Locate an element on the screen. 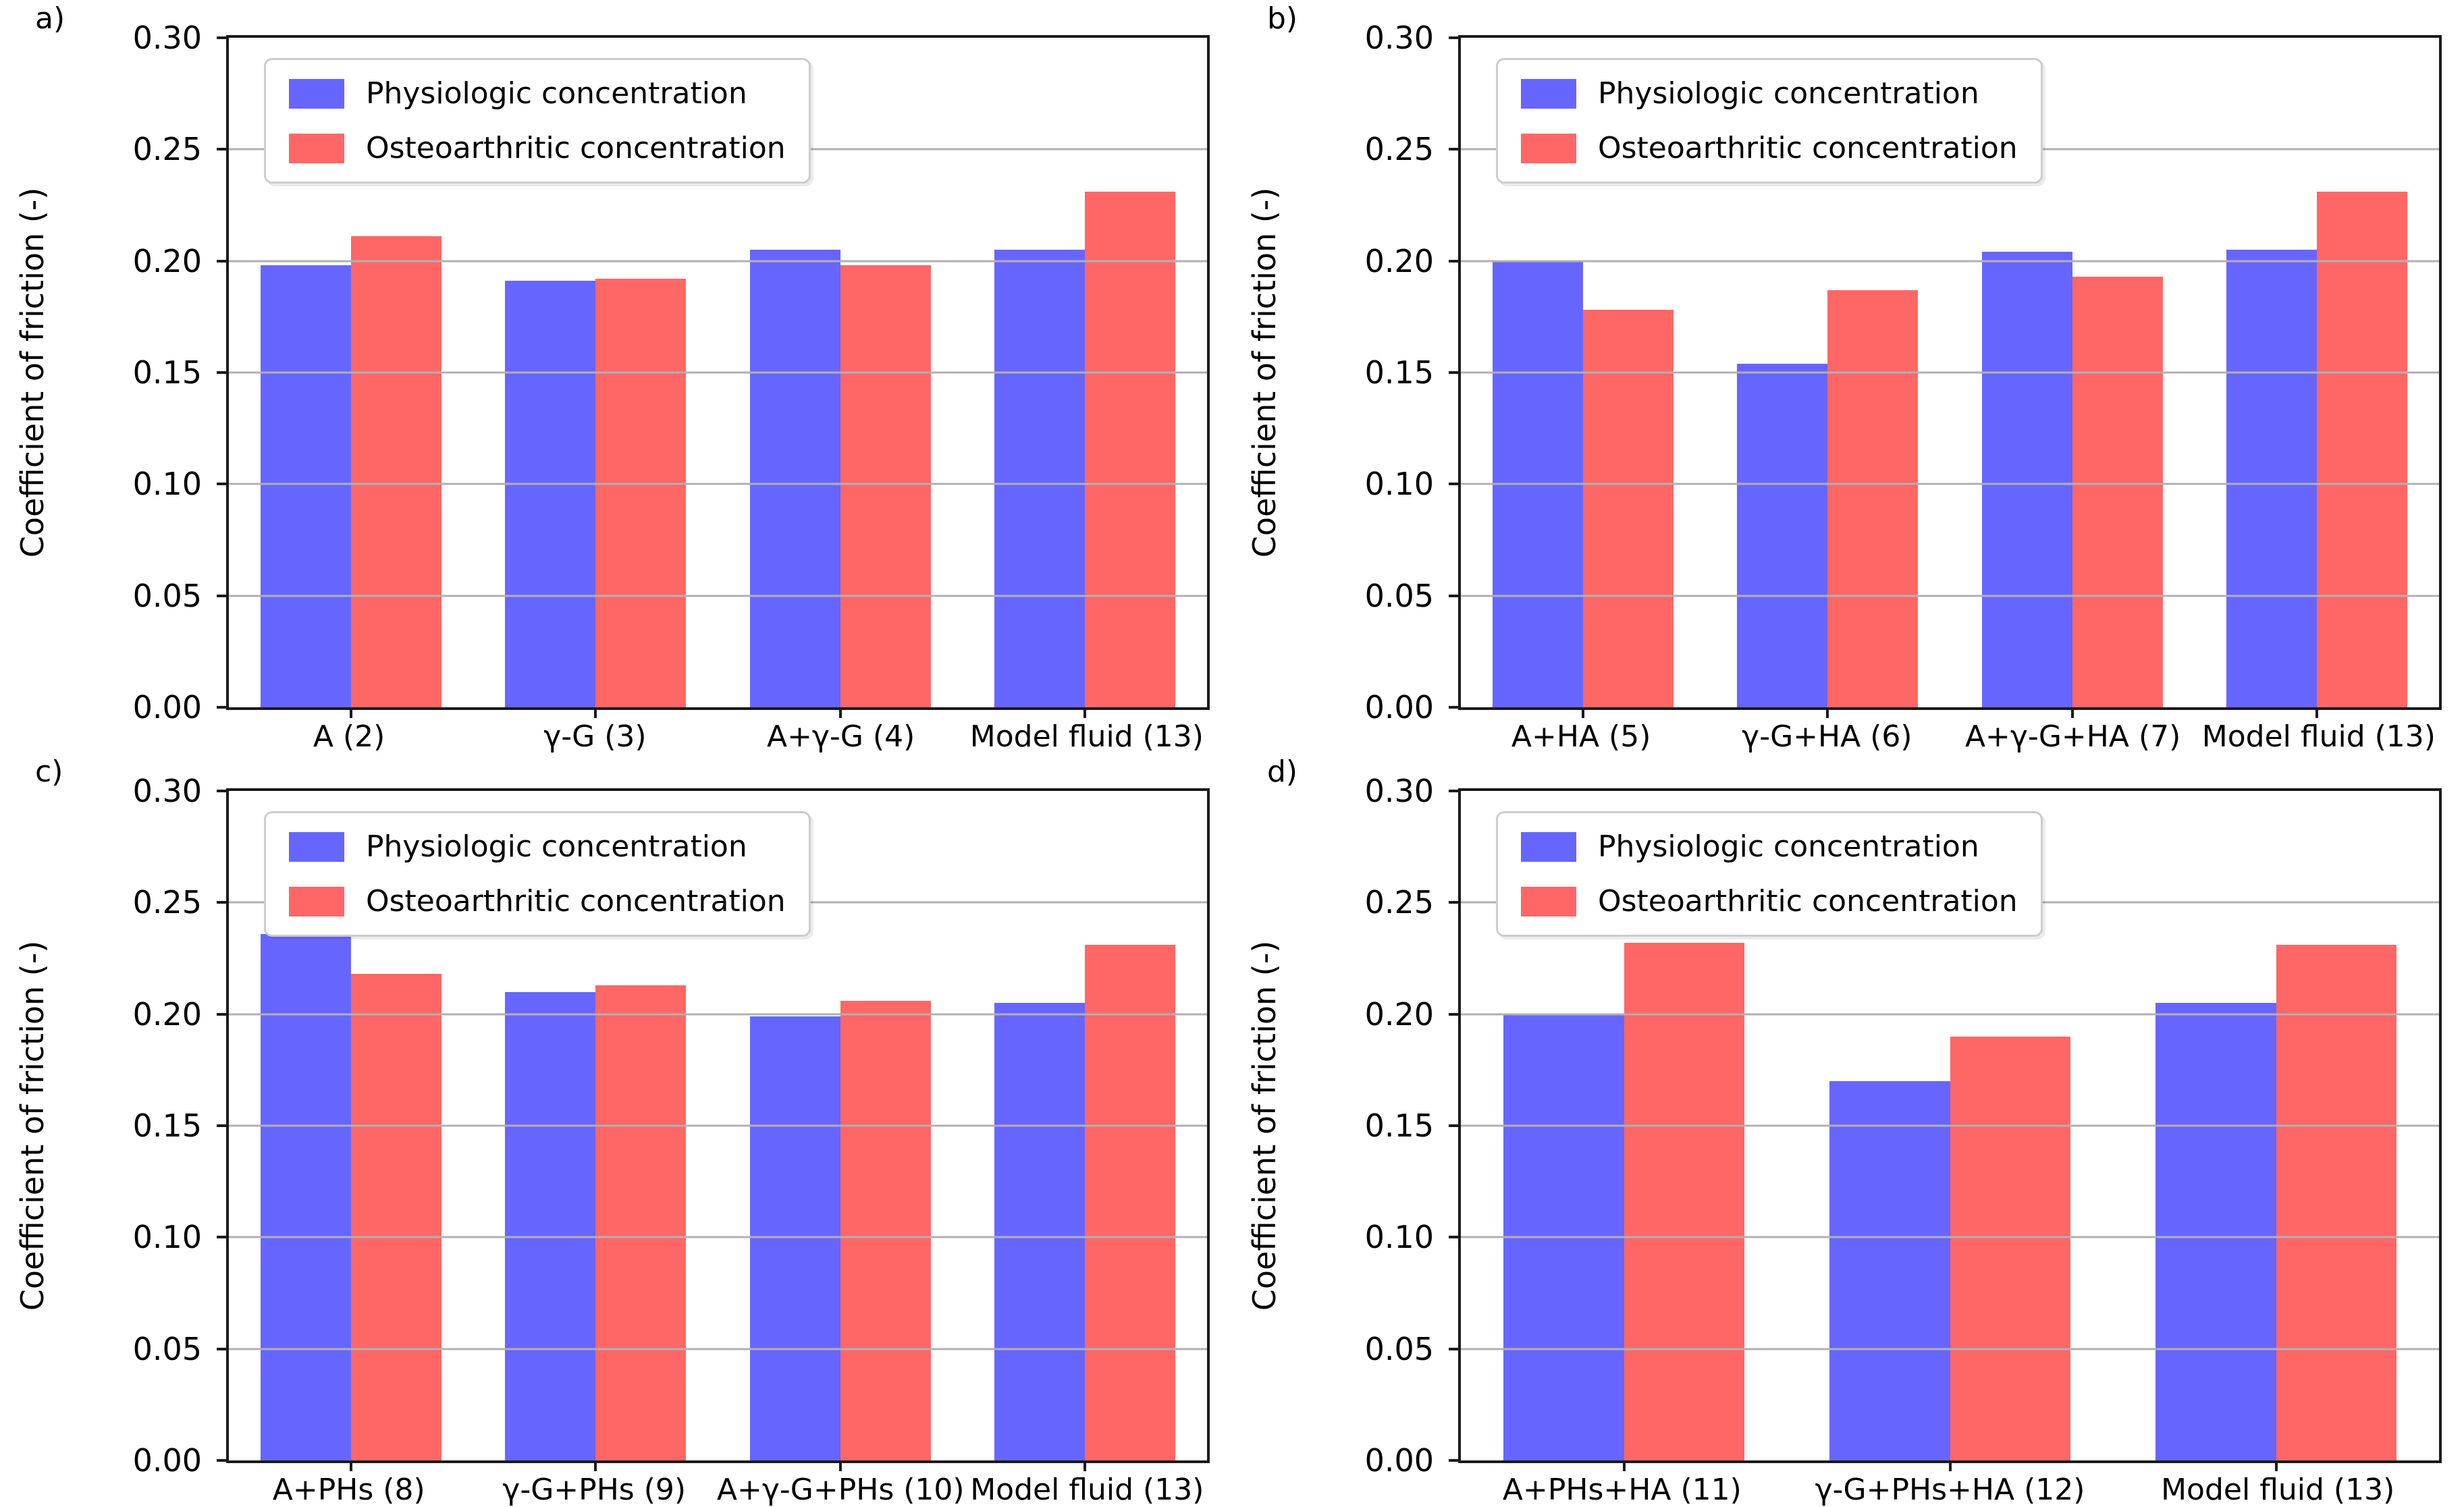  x-category-label: A+γ-G+PHs (10) is located at coordinates (840, 1490).